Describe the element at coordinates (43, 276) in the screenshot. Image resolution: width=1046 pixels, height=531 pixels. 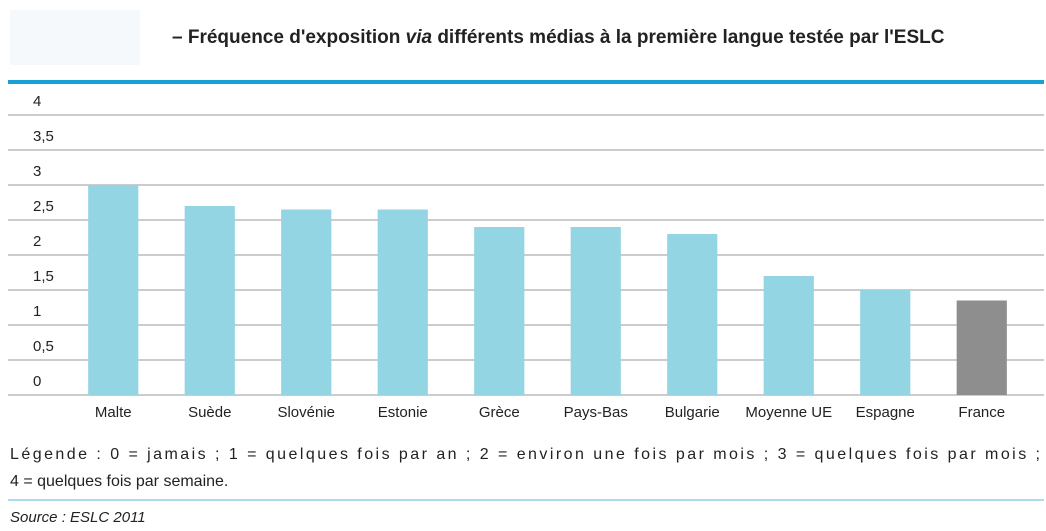
I see `y-tick-label: 1,5` at that location.